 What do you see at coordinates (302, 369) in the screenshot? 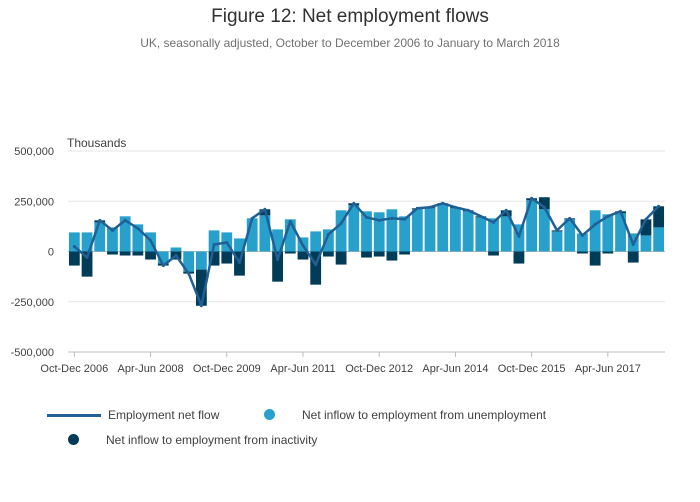
I see `x-tick-label: Apr-Jun 2011` at bounding box center [302, 369].